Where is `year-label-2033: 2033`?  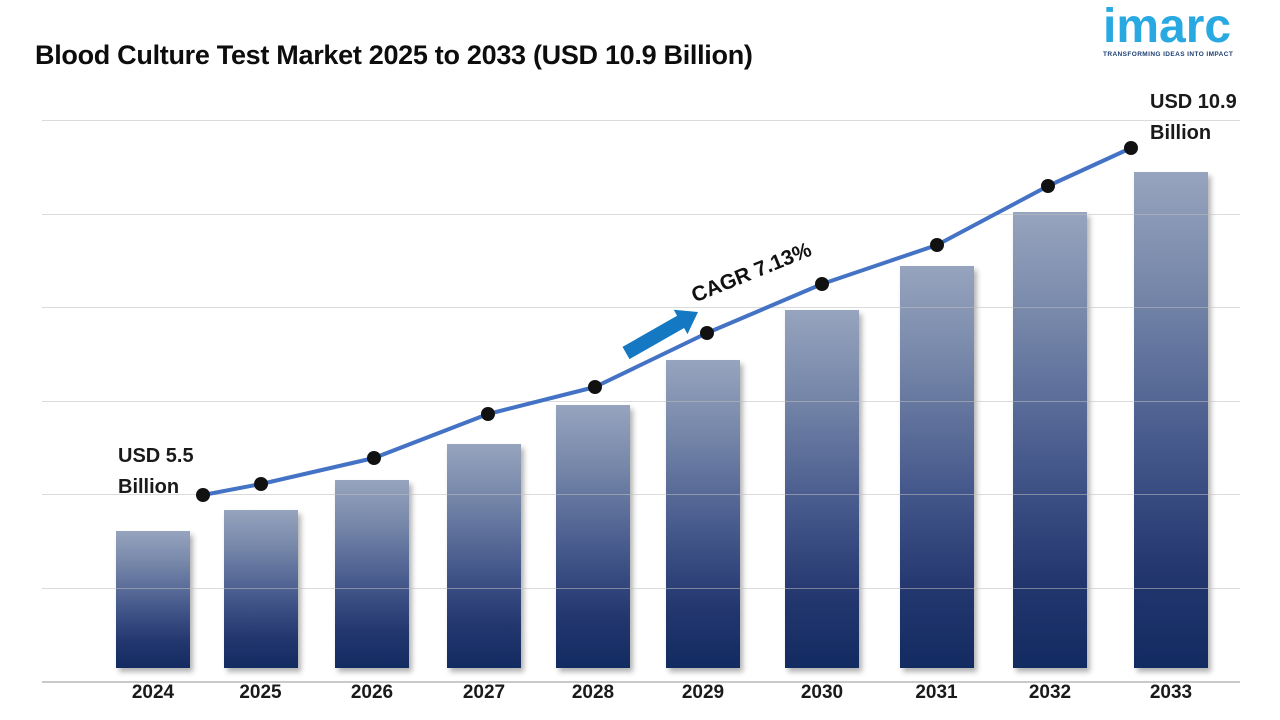
year-label-2033: 2033 is located at coordinates (1171, 692).